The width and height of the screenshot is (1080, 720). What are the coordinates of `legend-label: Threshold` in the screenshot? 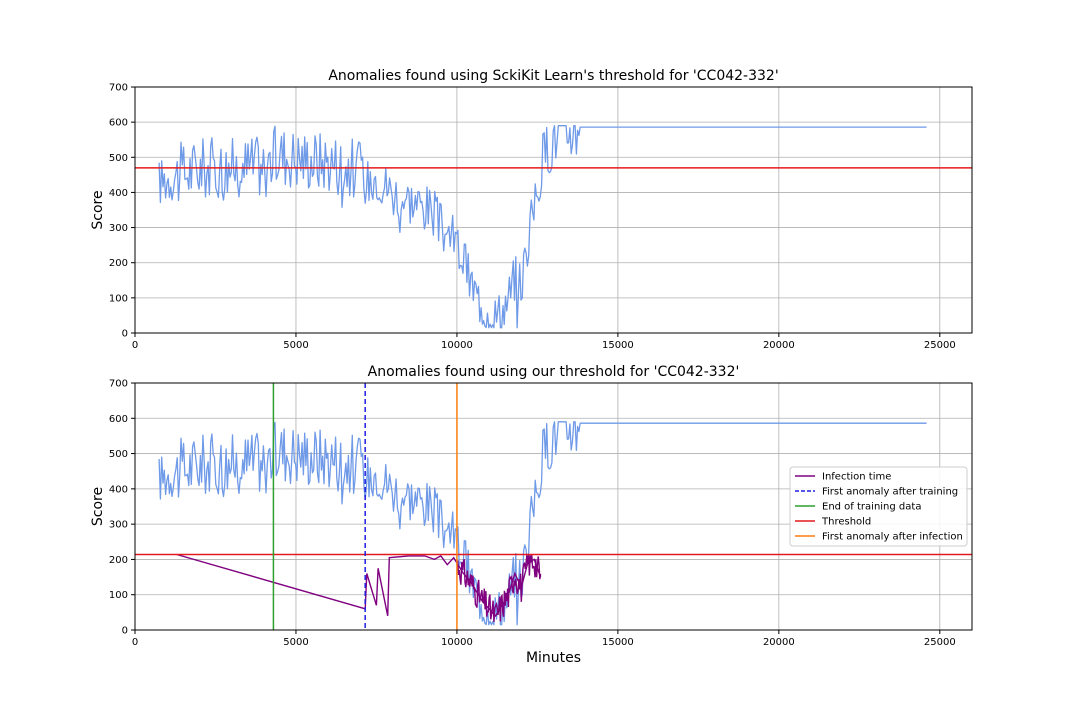 It's located at (846, 522).